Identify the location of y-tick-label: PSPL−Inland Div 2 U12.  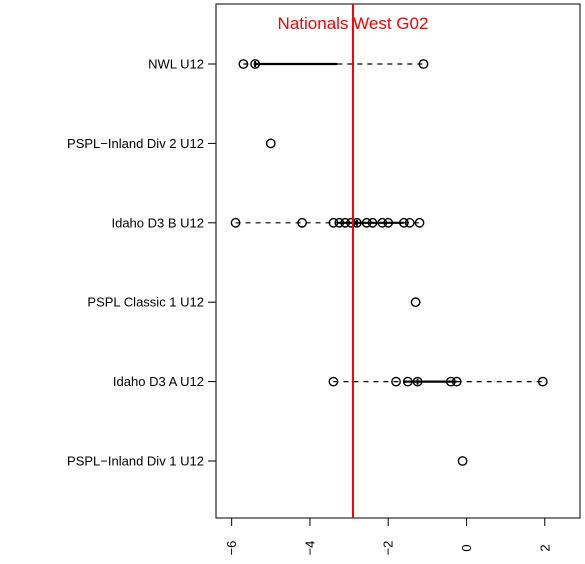
(135, 143).